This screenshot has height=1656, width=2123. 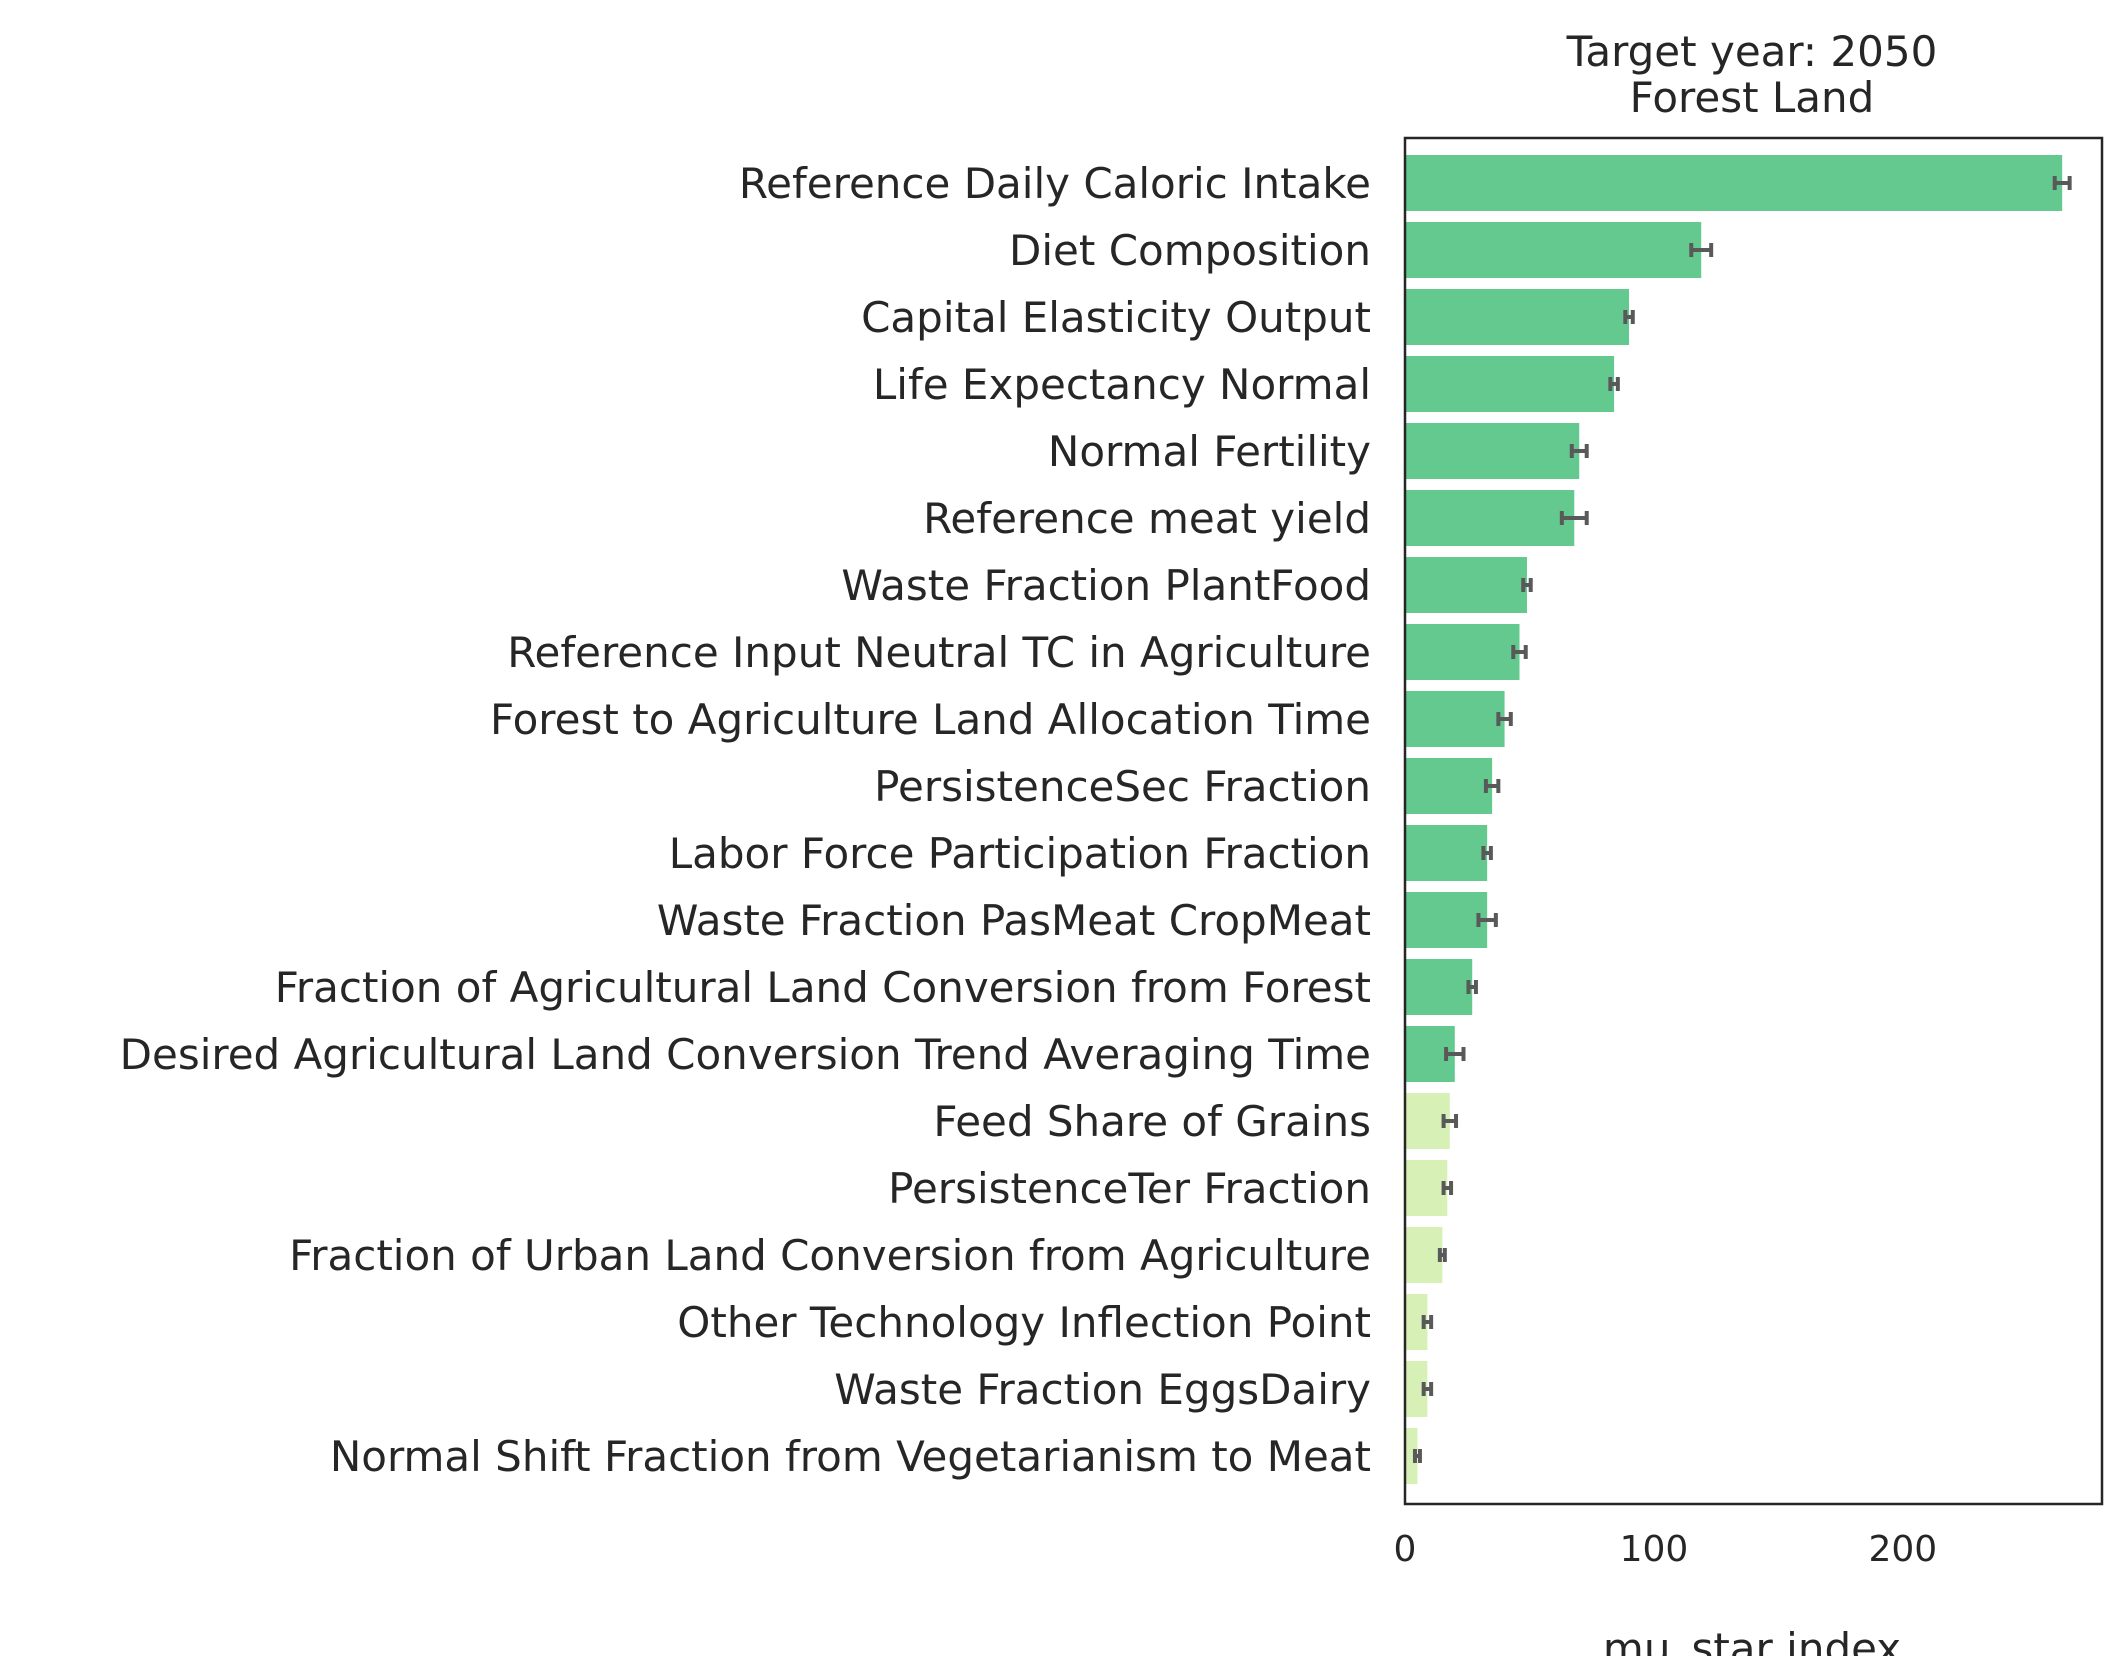 What do you see at coordinates (1129, 1188) in the screenshot?
I see `category-label: PersistenceTer Fraction` at bounding box center [1129, 1188].